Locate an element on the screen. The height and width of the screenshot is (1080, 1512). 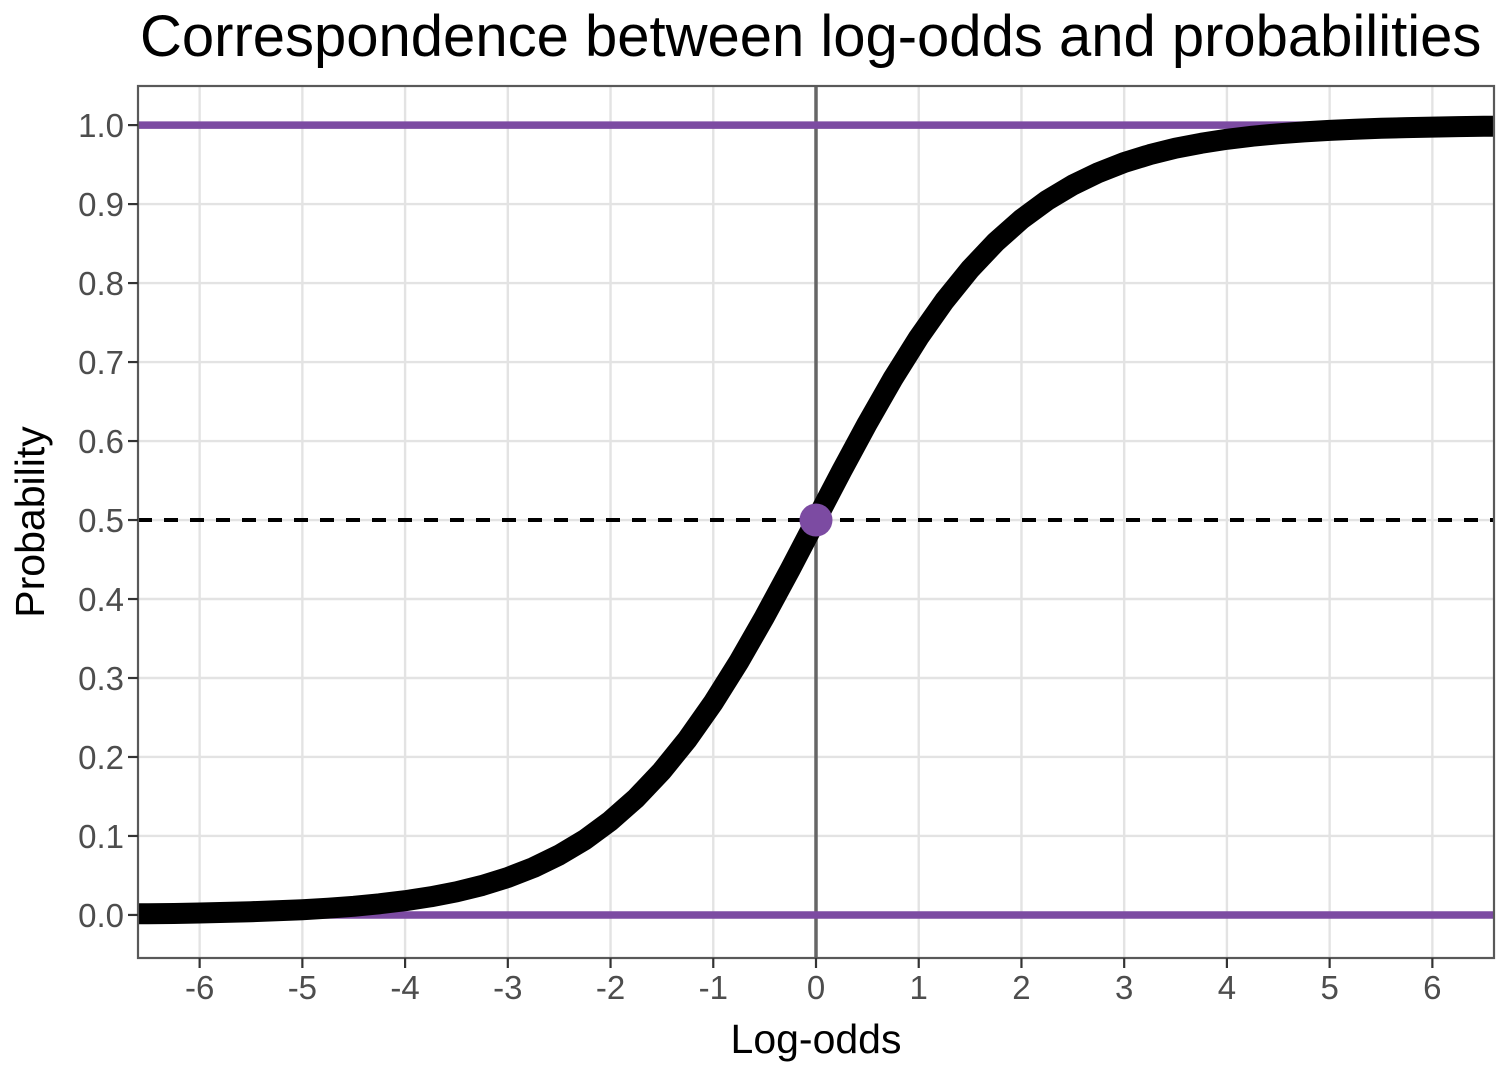
y-tick-label: 0.2 is located at coordinates (101, 757).